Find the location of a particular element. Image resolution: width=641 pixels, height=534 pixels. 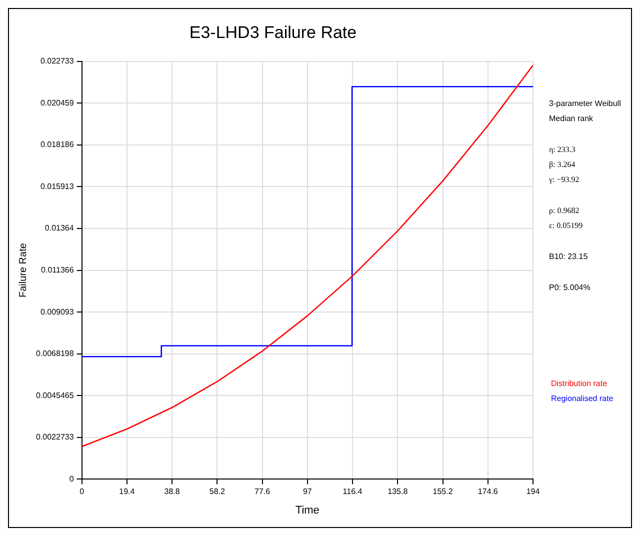

y-tick-label: 0.0022733 is located at coordinates (55, 437).